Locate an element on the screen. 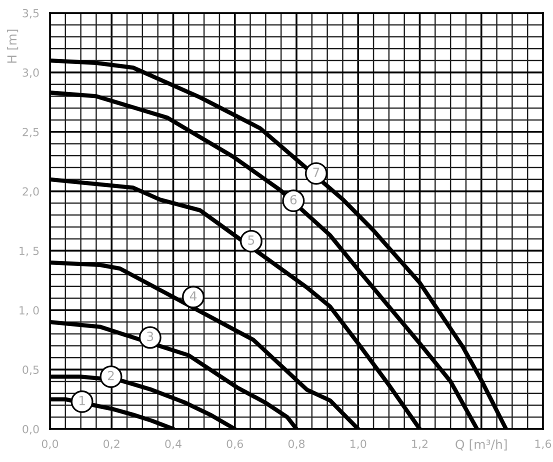 This screenshot has width=553, height=462. x-axis-title: Q [m³/h] is located at coordinates (481, 445).